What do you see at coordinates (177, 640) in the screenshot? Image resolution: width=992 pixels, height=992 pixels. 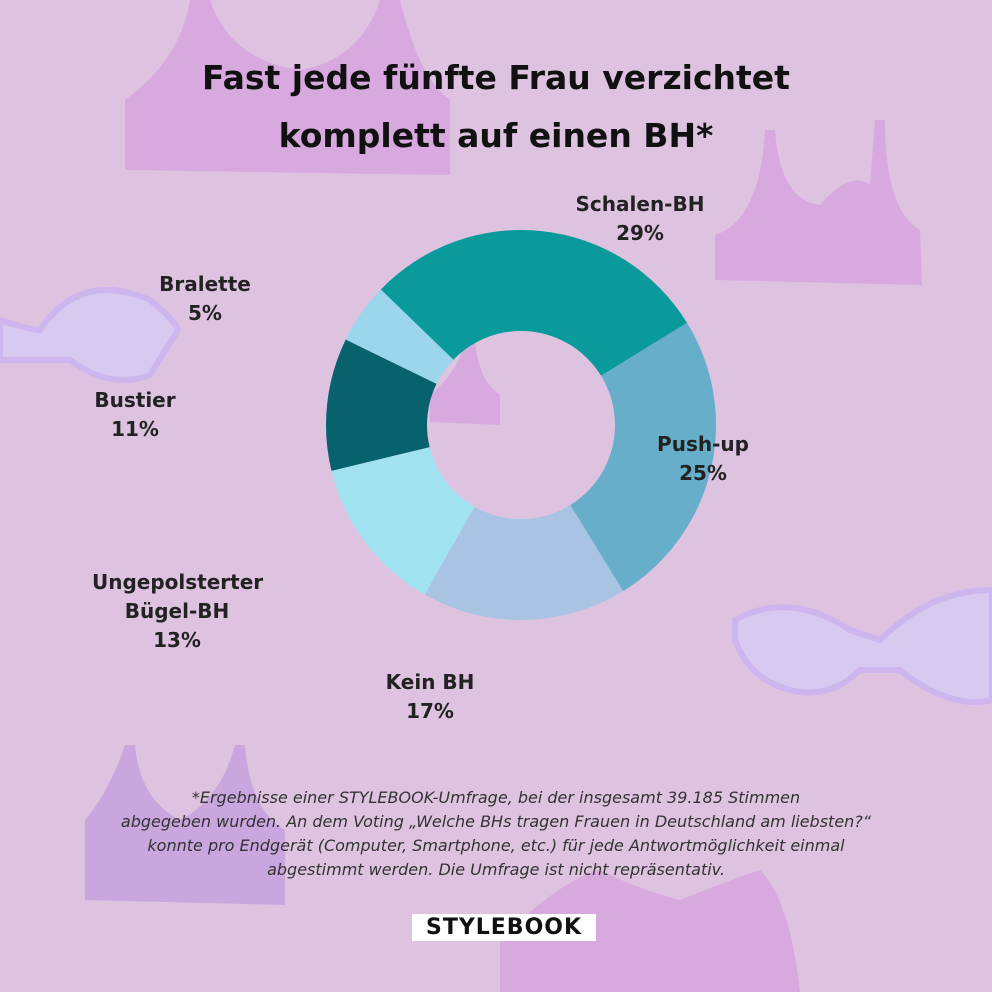 I see `label-text: 13%` at bounding box center [177, 640].